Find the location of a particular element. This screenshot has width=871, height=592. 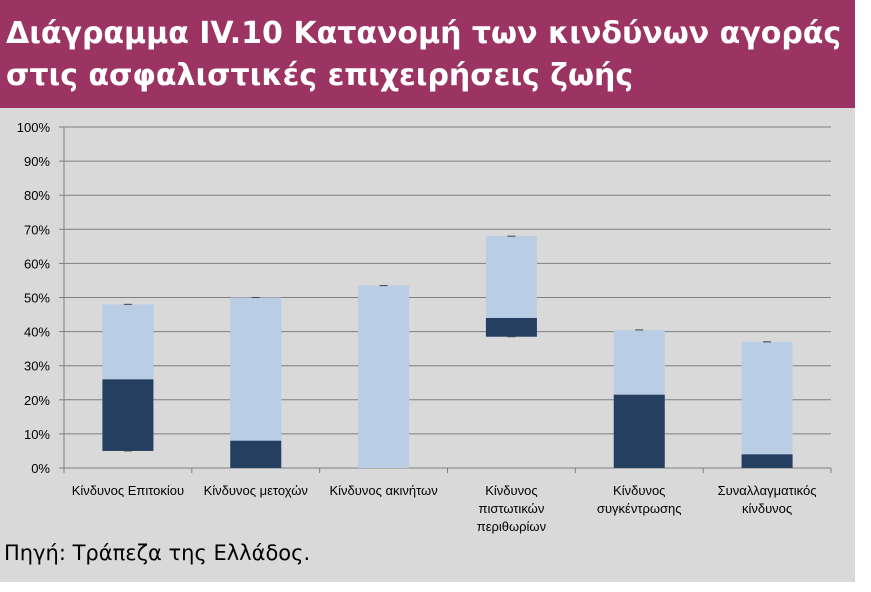

x-tick-label-3-1: πιστωτικών is located at coordinates (512, 508).